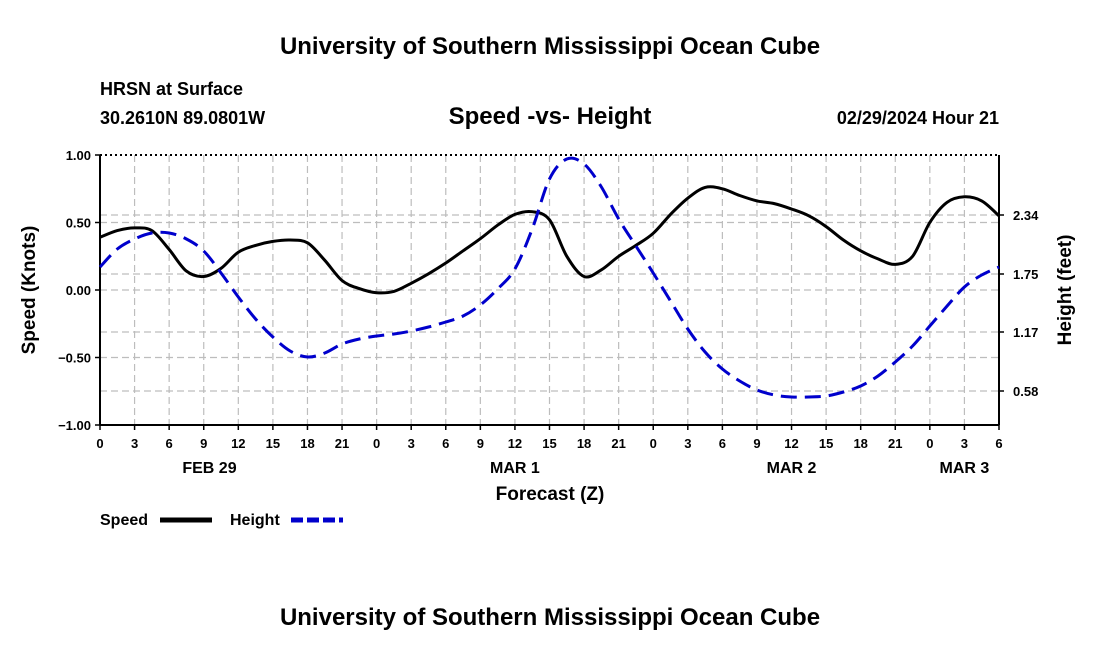  I want to click on chart-title: Speed -vs- Height, so click(550, 116).